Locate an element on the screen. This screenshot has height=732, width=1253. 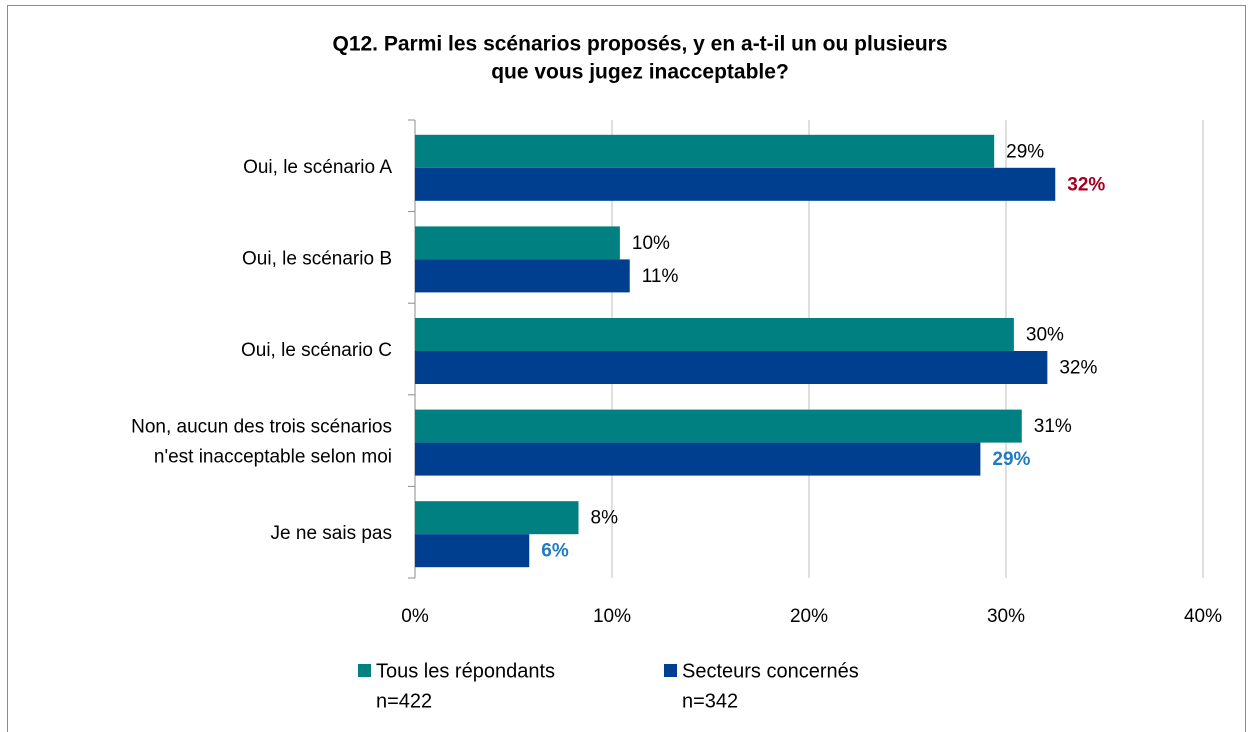
x-tick-label: 30% is located at coordinates (1006, 616).